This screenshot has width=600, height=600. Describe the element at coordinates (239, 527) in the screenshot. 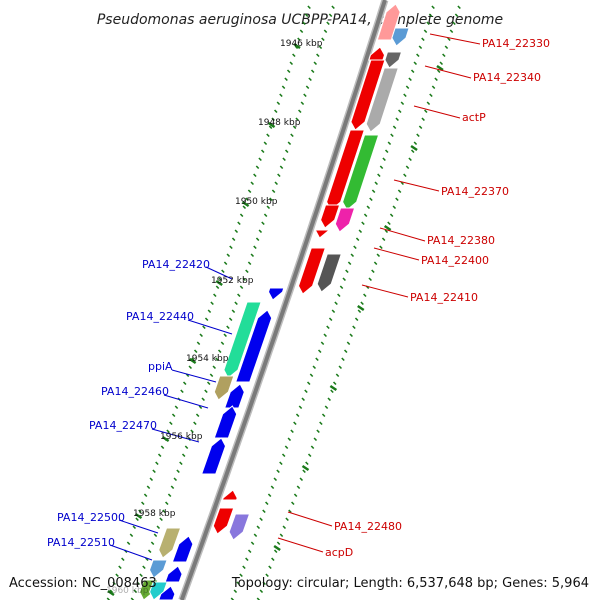

I see `gene-acpD` at that location.